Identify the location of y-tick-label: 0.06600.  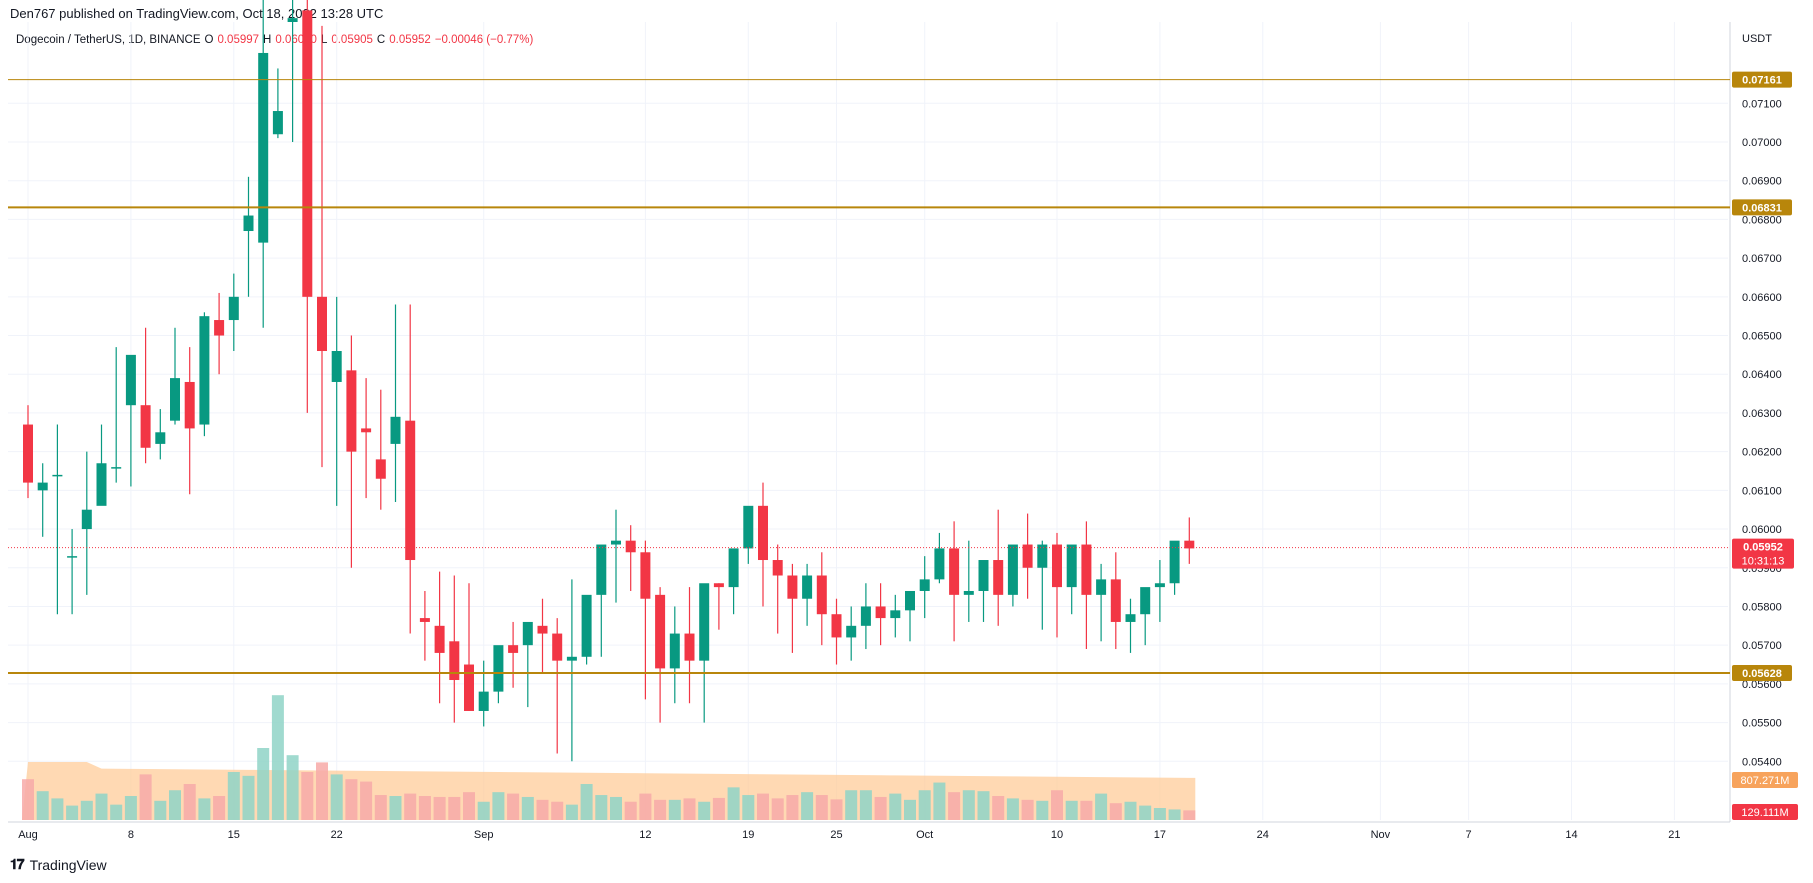
(1762, 298).